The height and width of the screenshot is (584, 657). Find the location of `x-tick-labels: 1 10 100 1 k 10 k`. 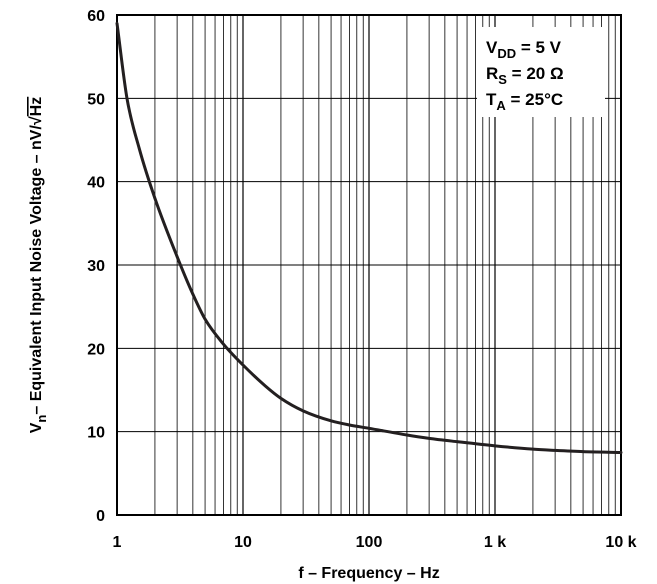

x-tick-labels: 1 10 100 1 k 10 k is located at coordinates (375, 542).